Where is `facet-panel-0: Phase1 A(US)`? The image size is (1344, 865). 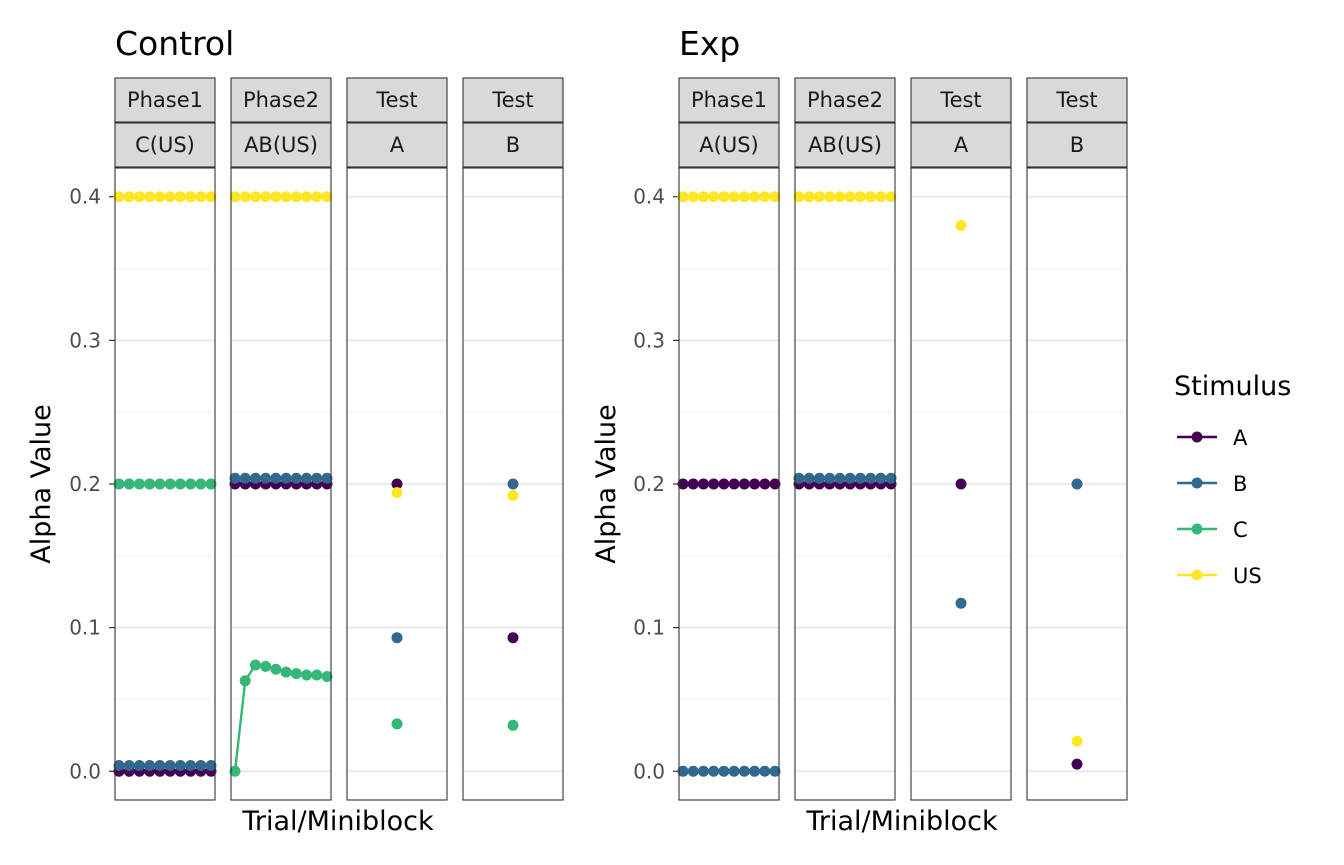 facet-panel-0: Phase1 A(US) is located at coordinates (729, 439).